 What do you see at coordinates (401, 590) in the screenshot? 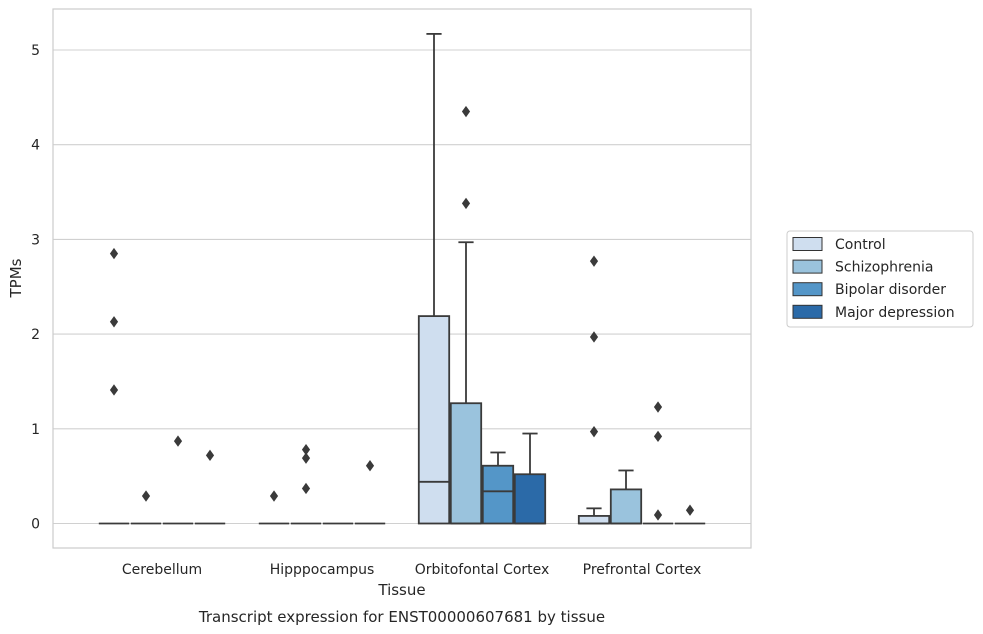
I see `x-axis-title: Tissue` at bounding box center [401, 590].